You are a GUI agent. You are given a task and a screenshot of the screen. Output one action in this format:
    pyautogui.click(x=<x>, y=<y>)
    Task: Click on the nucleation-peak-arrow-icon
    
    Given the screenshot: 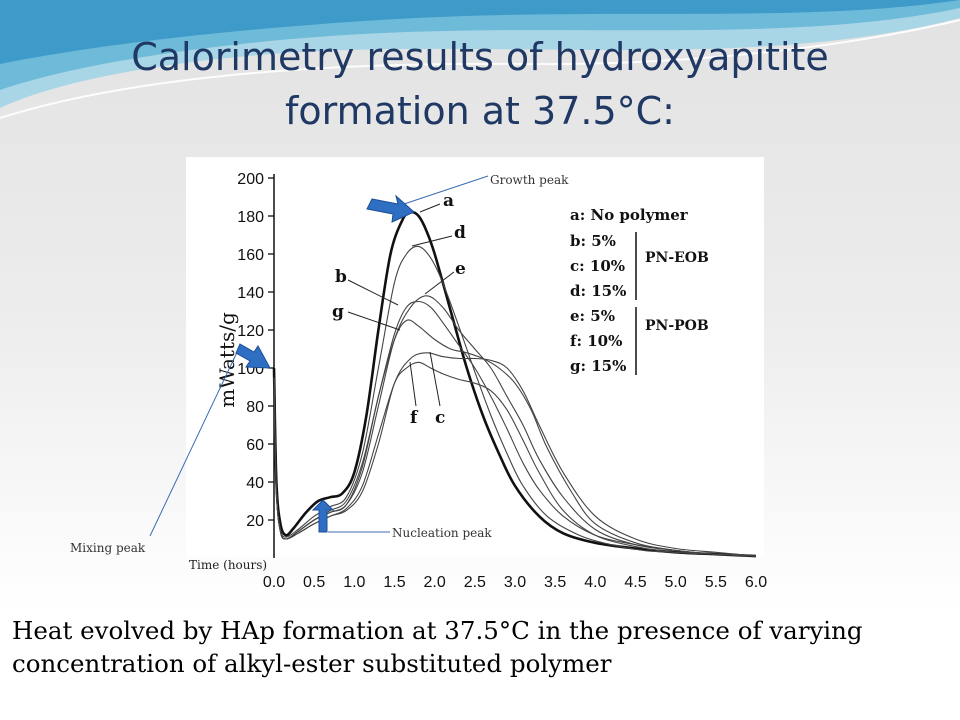 What is the action you would take?
    pyautogui.click(x=323, y=516)
    